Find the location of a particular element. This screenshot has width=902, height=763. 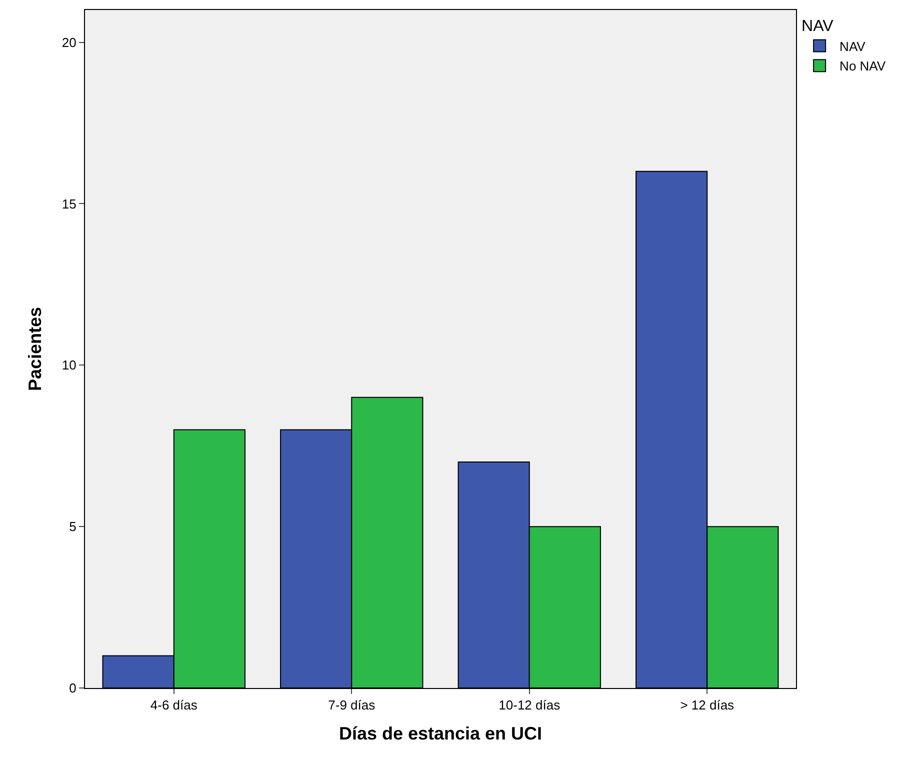

y-tick-label: 20 is located at coordinates (69, 42).